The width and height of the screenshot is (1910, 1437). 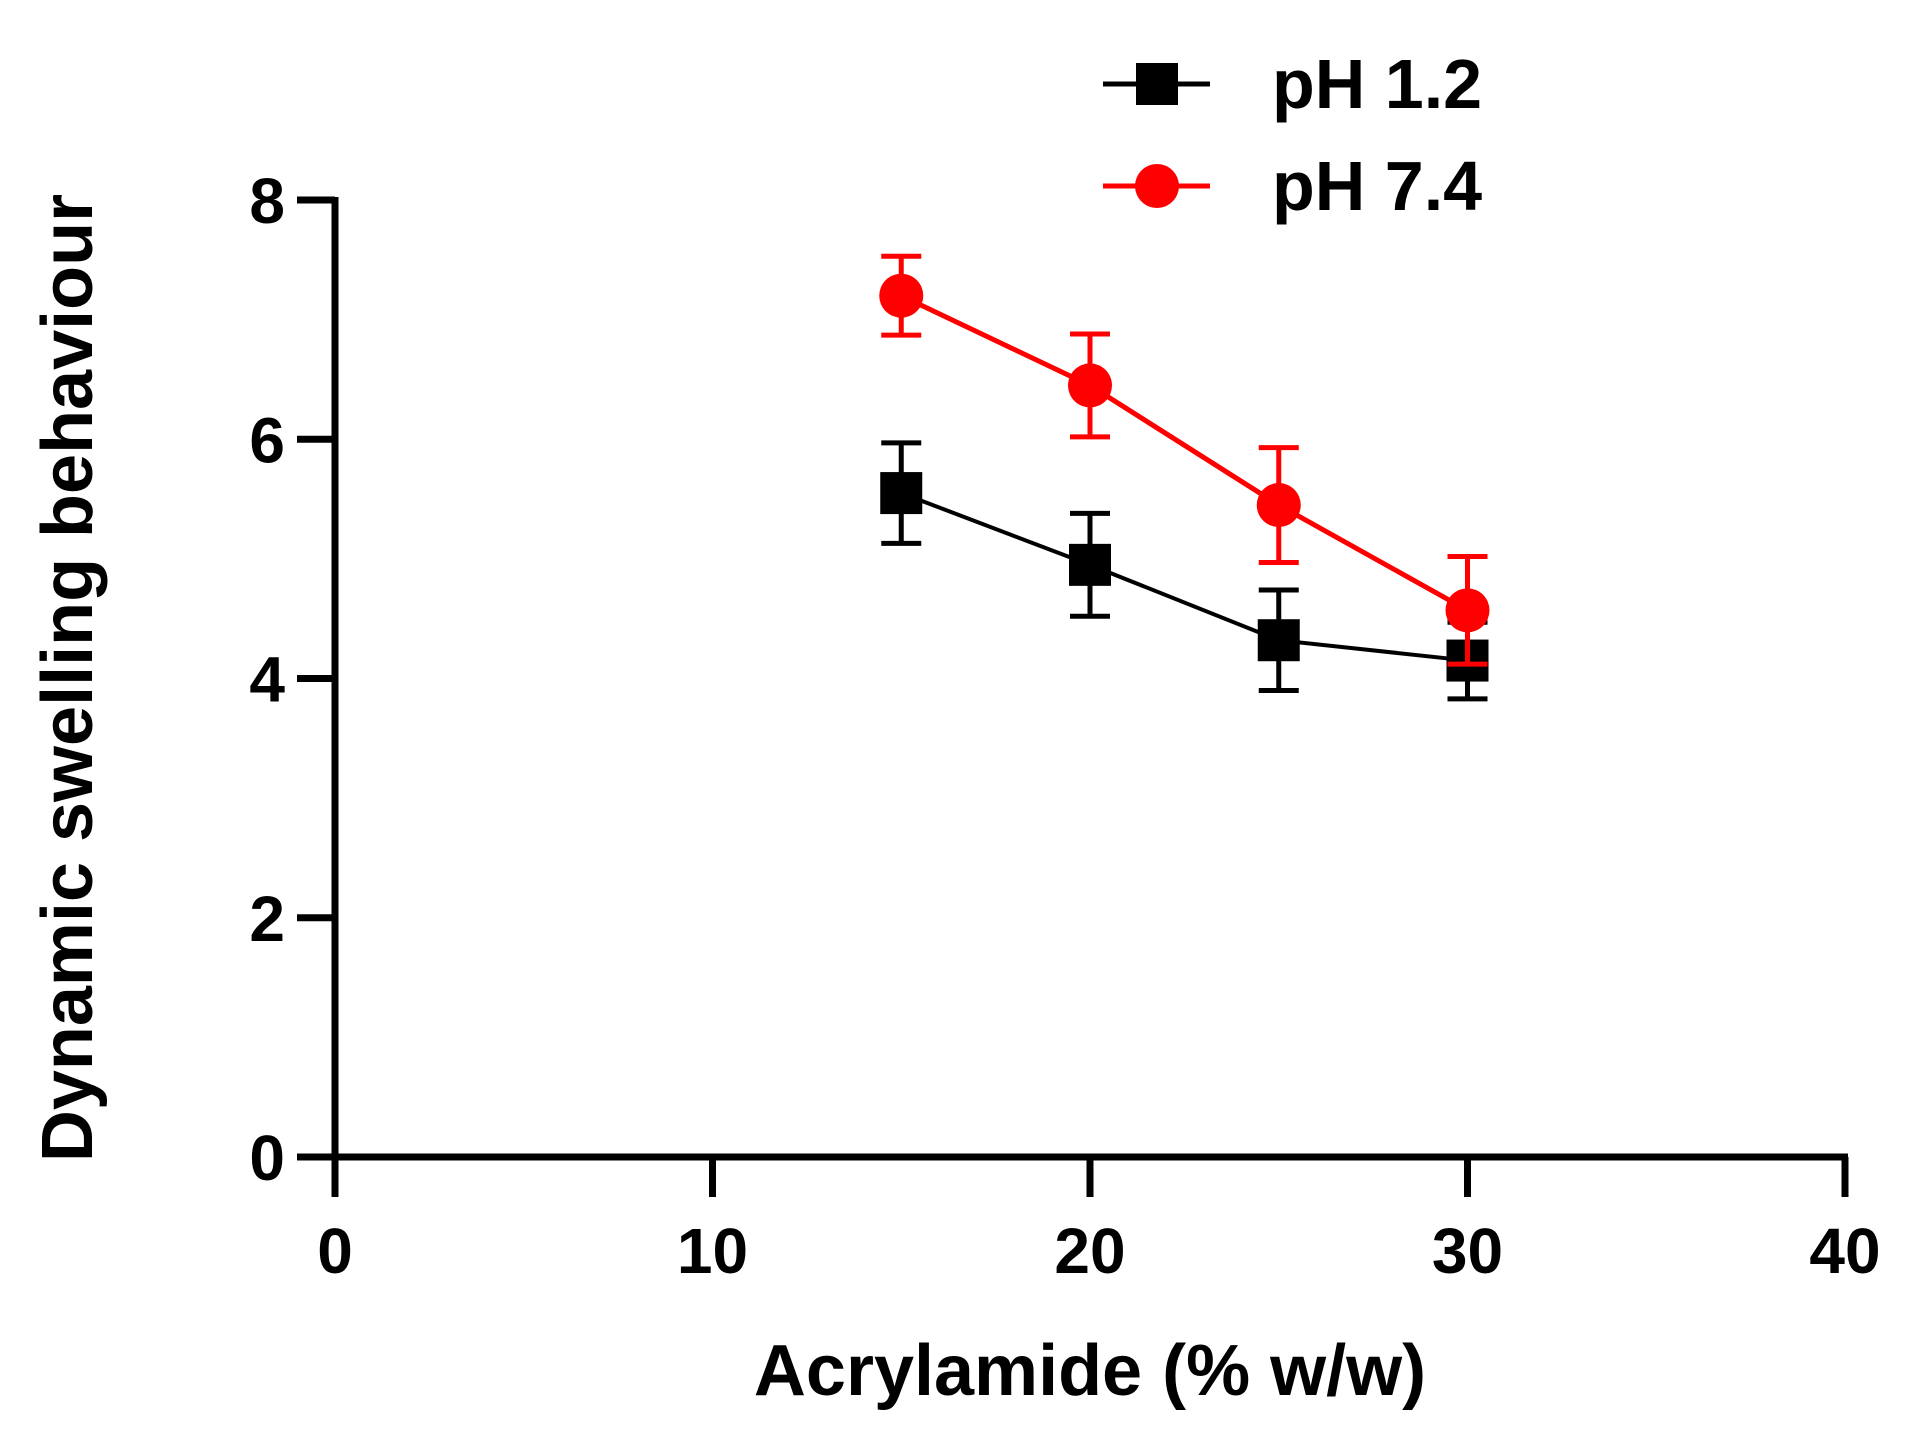 I want to click on series-layer, so click(x=1184, y=477).